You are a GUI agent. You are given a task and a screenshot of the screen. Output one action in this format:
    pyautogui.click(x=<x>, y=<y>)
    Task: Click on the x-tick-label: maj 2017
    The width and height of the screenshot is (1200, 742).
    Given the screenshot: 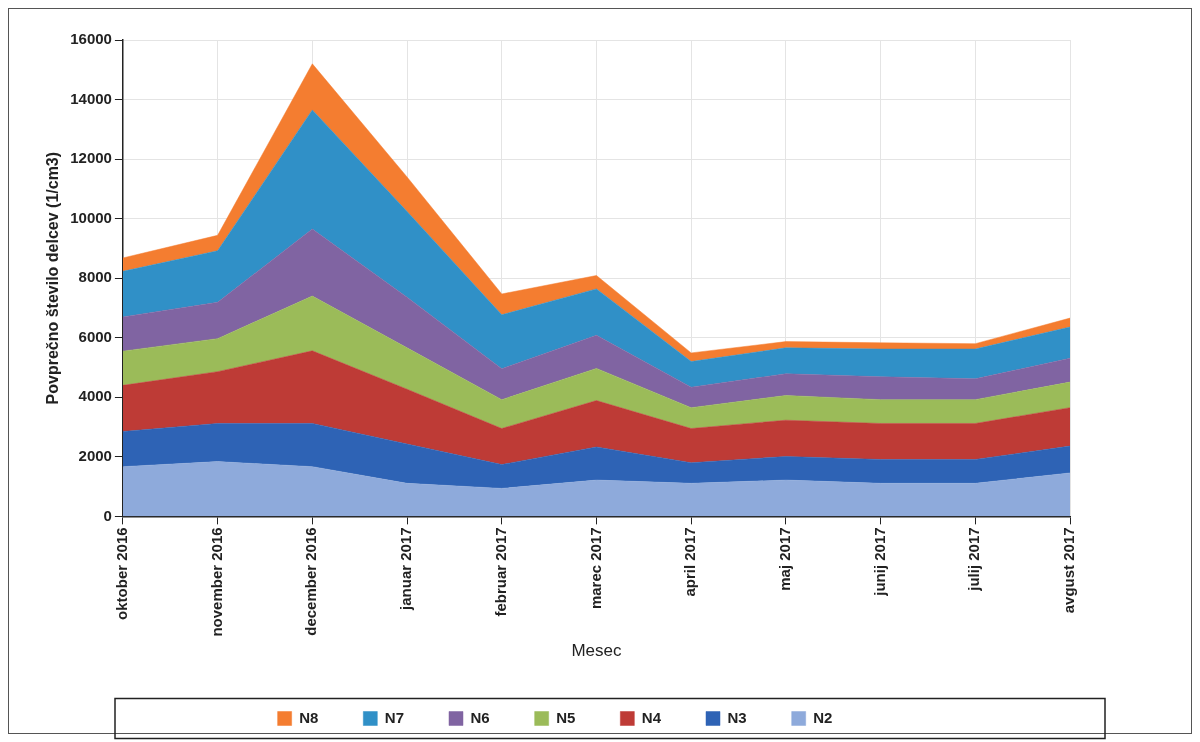 What is the action you would take?
    pyautogui.click(x=785, y=559)
    